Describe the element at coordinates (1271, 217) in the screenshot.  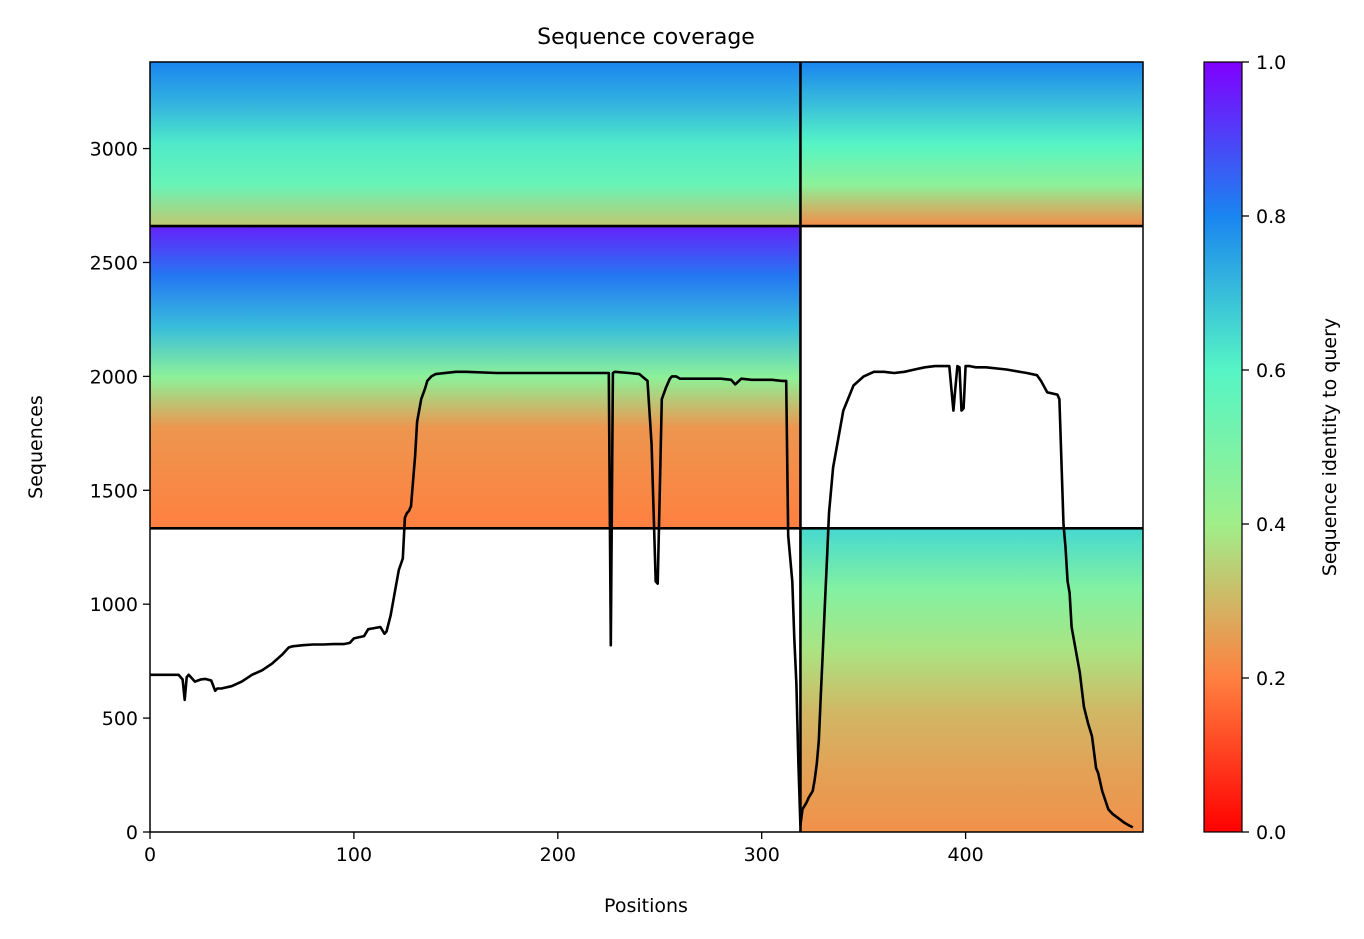
I see `colorbar-tick-label: 0.8` at that location.